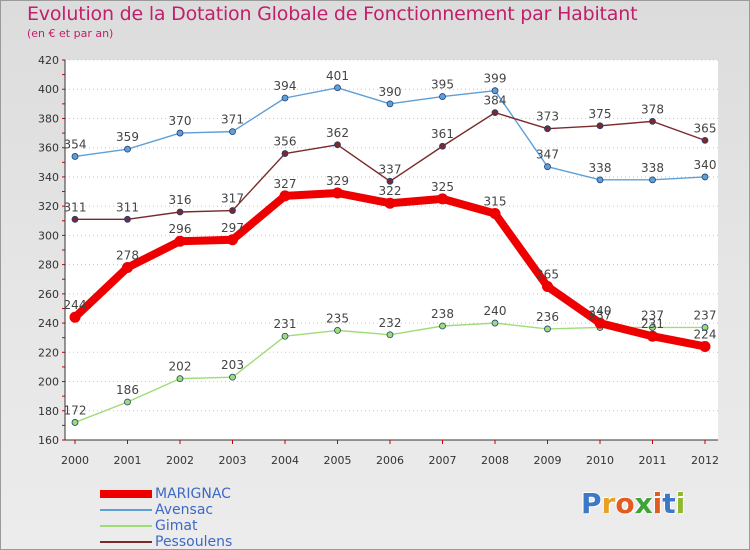  Describe the element at coordinates (194, 542) in the screenshot. I see `legend-label: Pessoulens` at that location.